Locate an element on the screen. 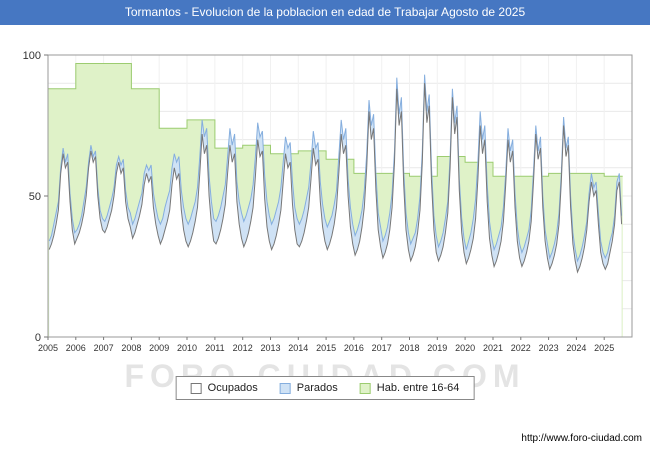 The width and height of the screenshot is (650, 450). legend: Ocupados Parados Hab. entre 16-64 is located at coordinates (325, 388).